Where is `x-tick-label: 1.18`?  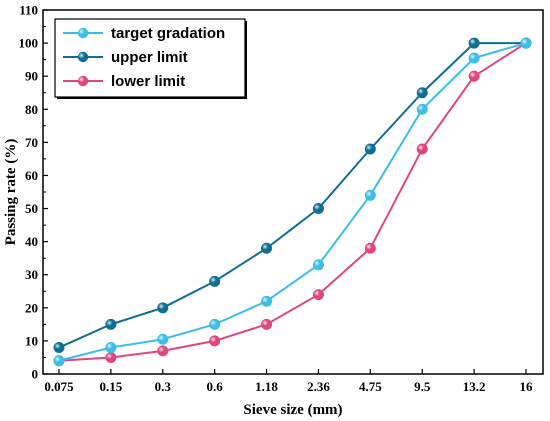 x-tick-label: 1.18 is located at coordinates (266, 386).